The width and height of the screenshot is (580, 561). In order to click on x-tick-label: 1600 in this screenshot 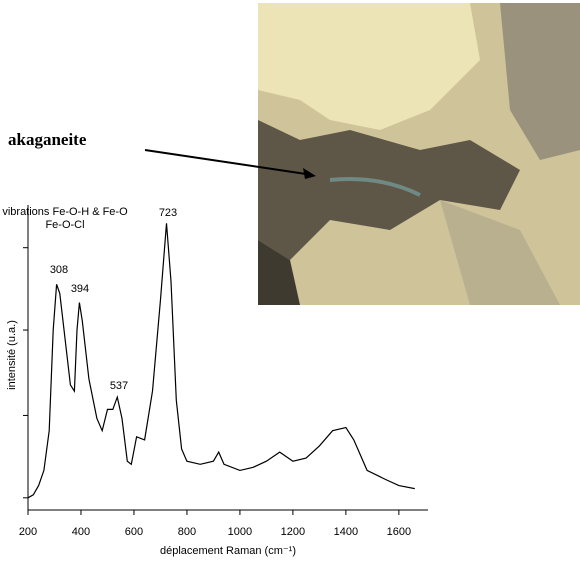, I will do `click(399, 532)`.